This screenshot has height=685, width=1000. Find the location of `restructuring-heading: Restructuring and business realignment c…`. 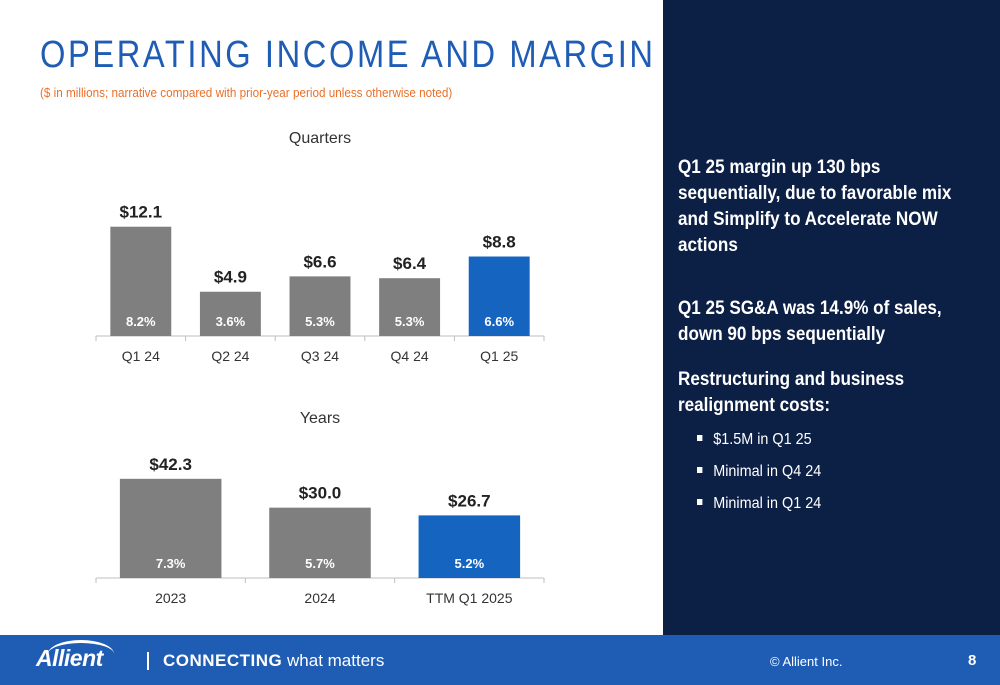

restructuring-heading: Restructuring and business realignment c… is located at coordinates (791, 392).